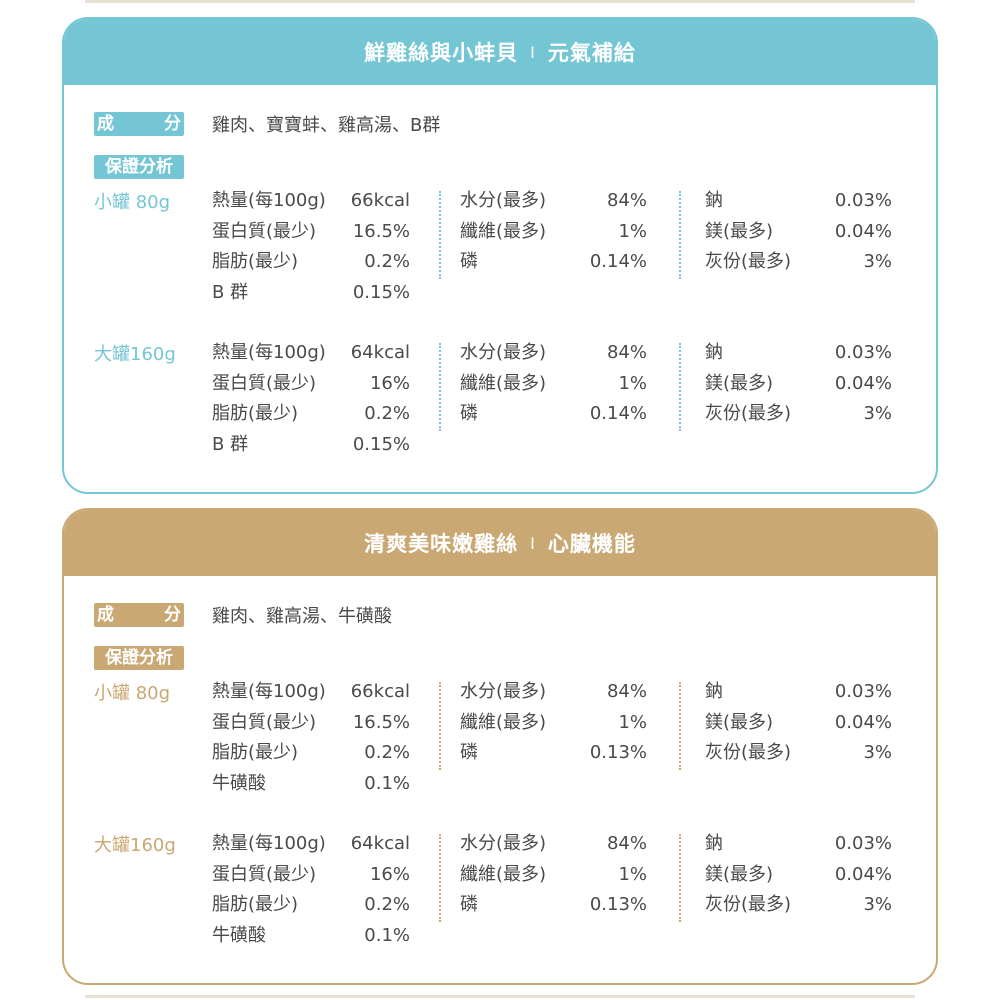  Describe the element at coordinates (591, 53) in the screenshot. I see `card-subtitle: 元氣補給` at that location.